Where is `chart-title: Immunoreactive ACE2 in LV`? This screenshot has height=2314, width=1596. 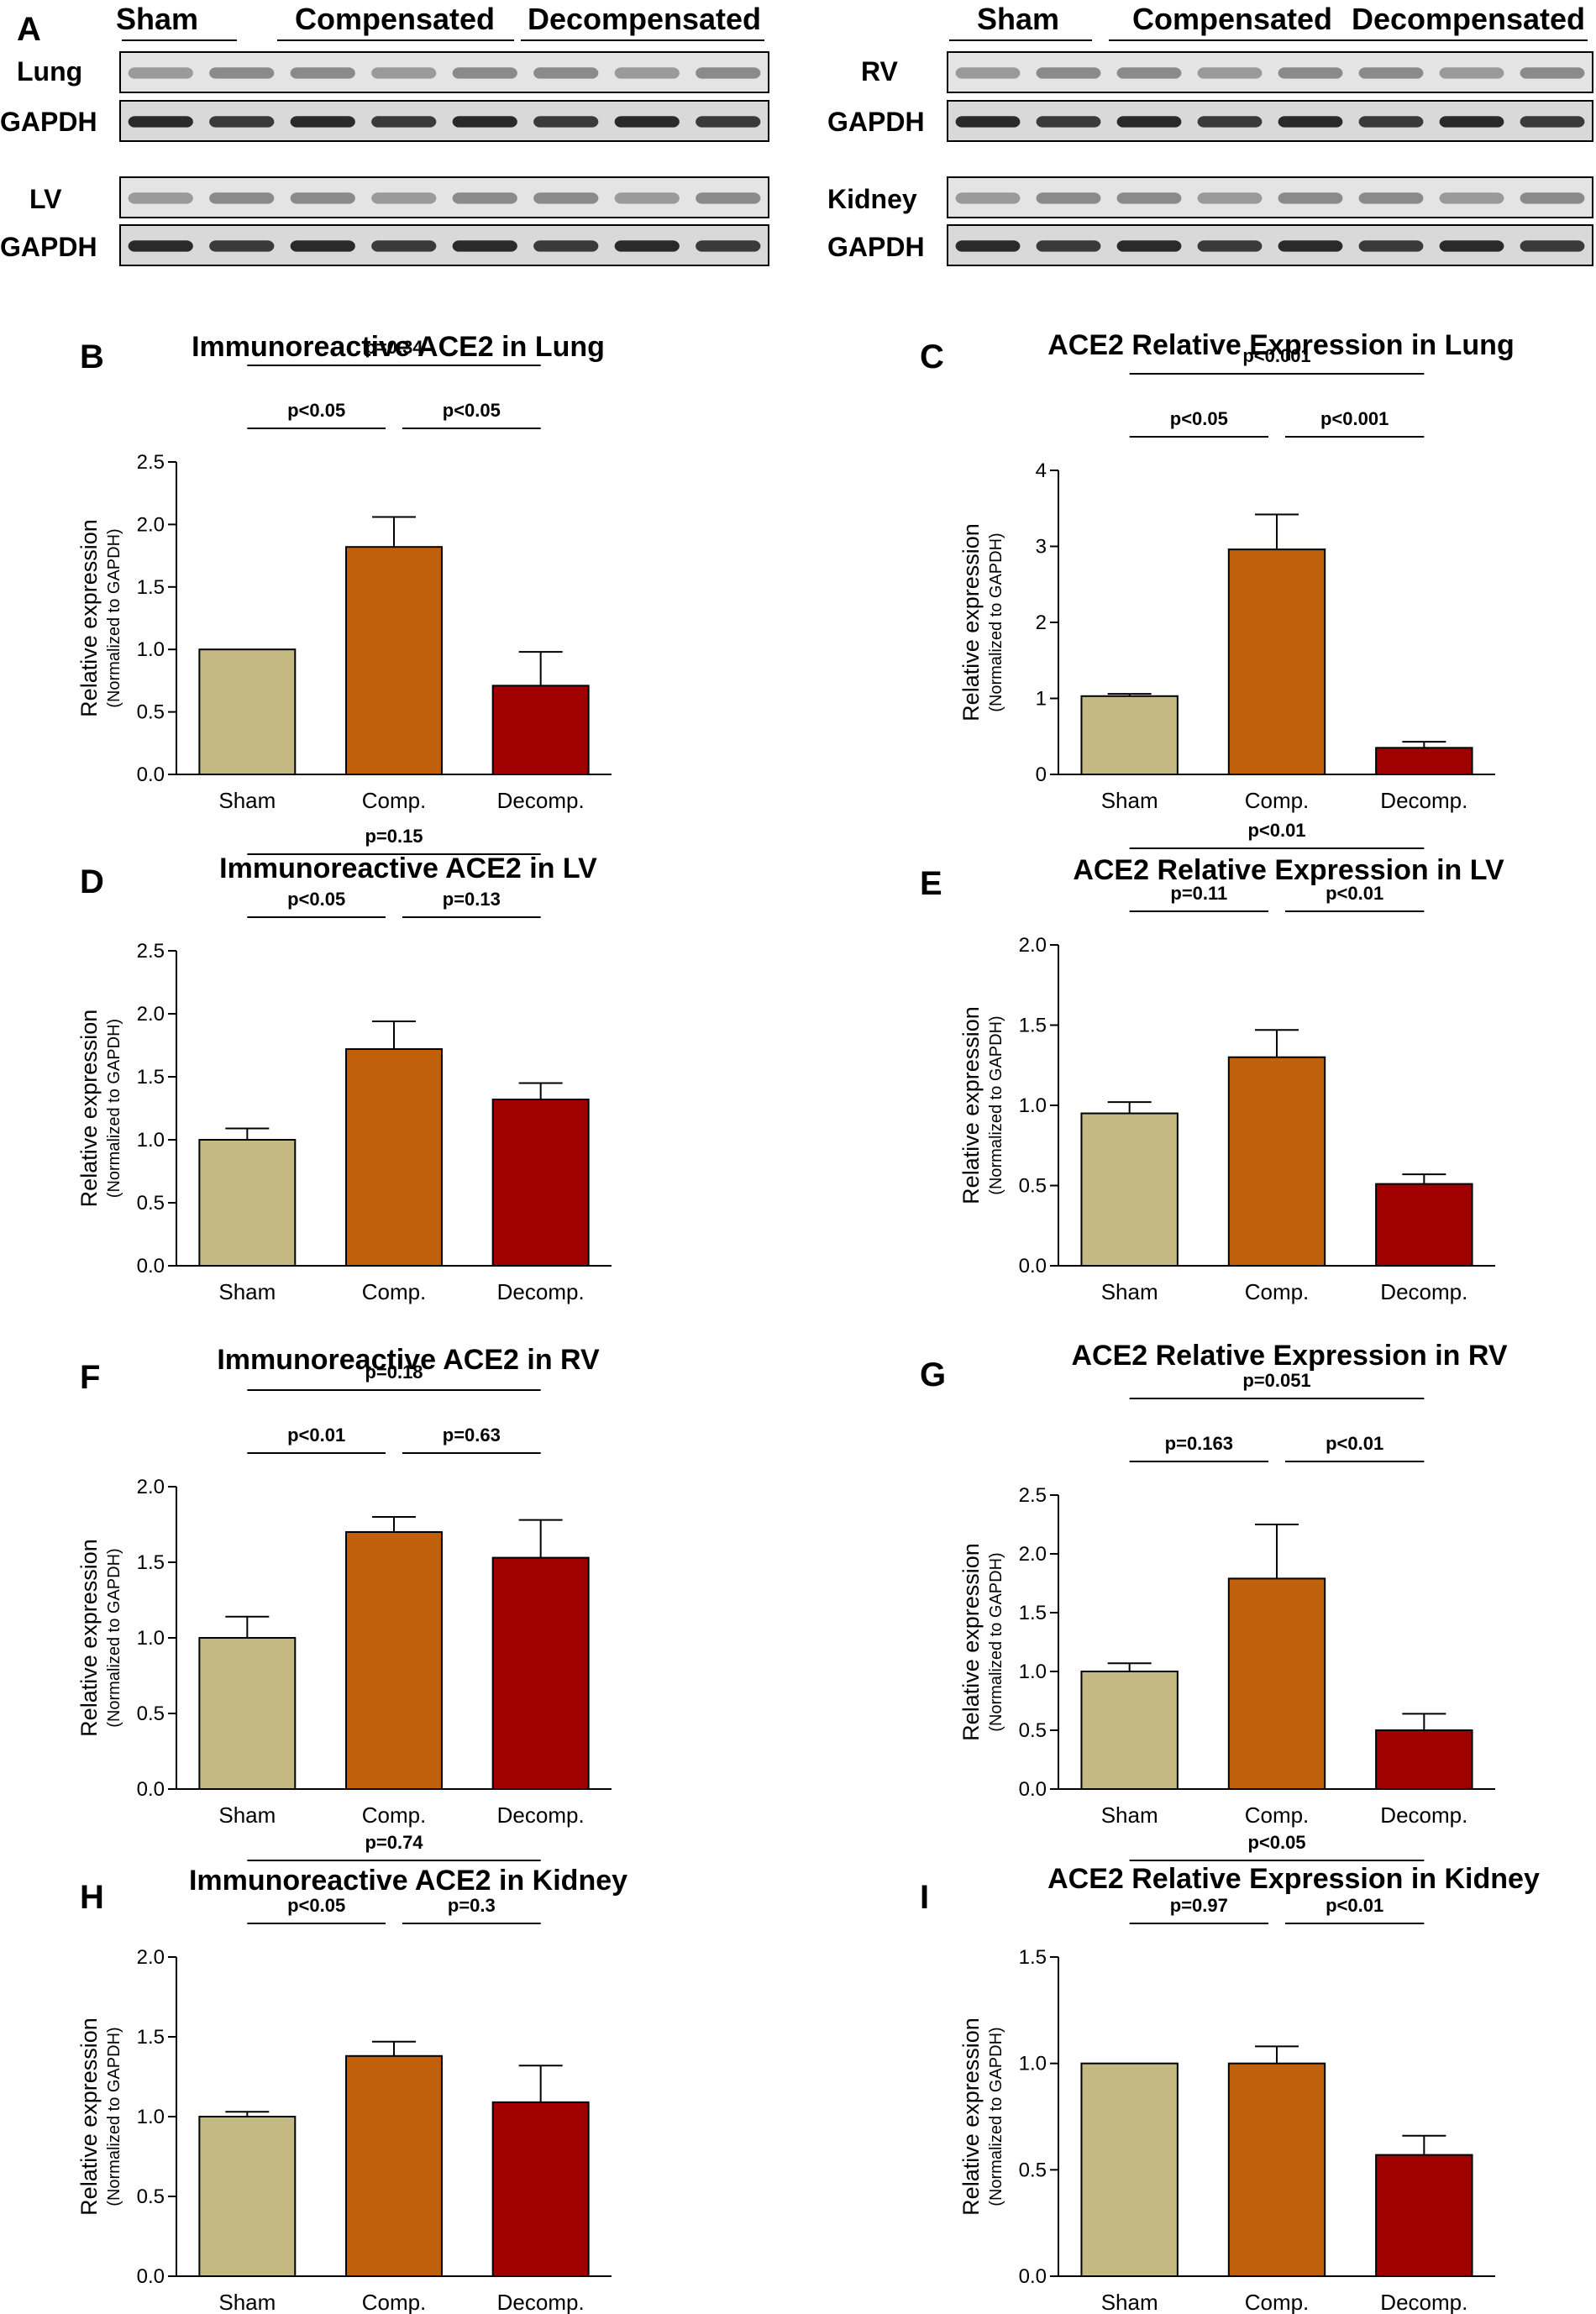
chart-title: Immunoreactive ACE2 in LV is located at coordinates (408, 869).